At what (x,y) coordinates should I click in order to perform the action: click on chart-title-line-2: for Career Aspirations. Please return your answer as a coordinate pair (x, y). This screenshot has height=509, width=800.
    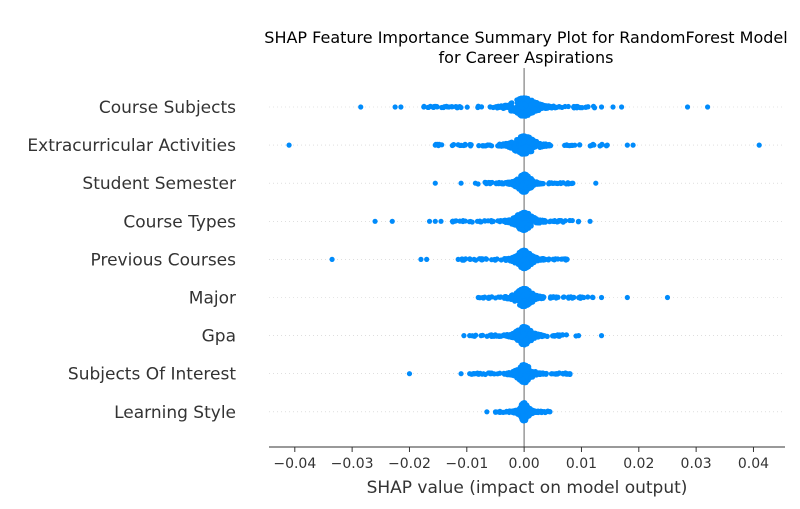
    Looking at the image, I should click on (526, 57).